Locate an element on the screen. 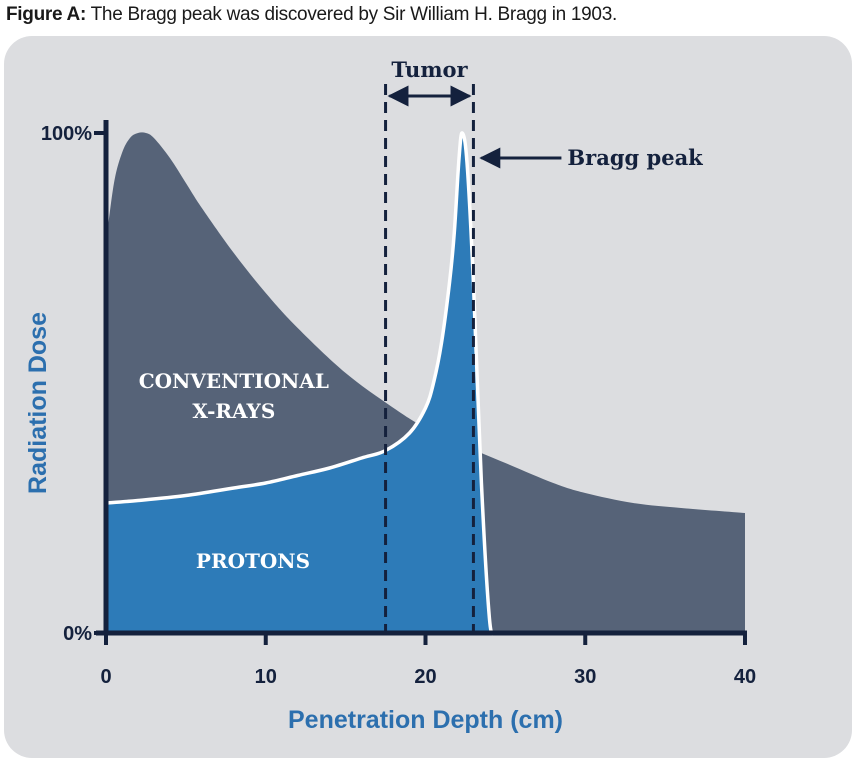  y-tick-label: 0% is located at coordinates (77, 634).